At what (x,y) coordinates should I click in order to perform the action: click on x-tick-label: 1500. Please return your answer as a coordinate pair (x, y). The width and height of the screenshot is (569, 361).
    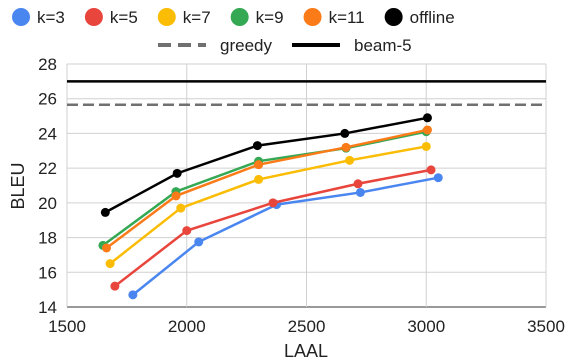
    Looking at the image, I should click on (67, 326).